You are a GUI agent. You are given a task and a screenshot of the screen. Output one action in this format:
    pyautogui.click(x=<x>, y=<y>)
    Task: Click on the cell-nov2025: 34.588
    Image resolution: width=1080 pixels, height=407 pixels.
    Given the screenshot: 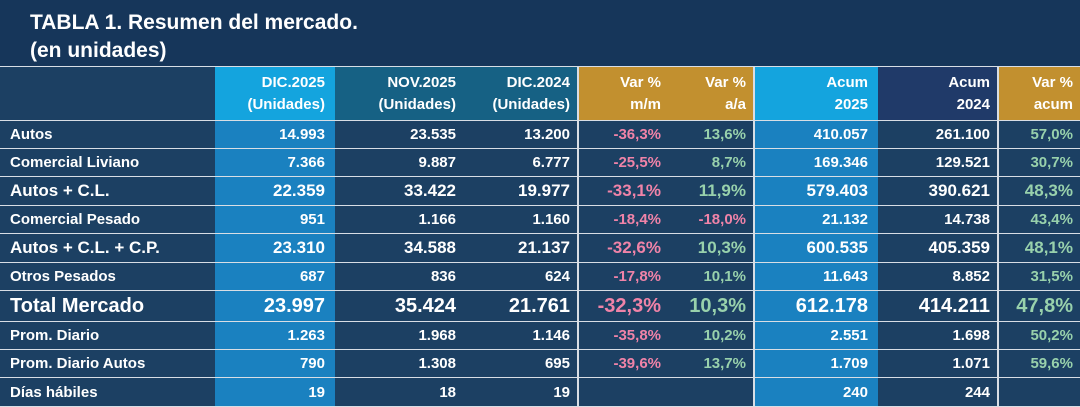 What is the action you would take?
    pyautogui.click(x=400, y=248)
    